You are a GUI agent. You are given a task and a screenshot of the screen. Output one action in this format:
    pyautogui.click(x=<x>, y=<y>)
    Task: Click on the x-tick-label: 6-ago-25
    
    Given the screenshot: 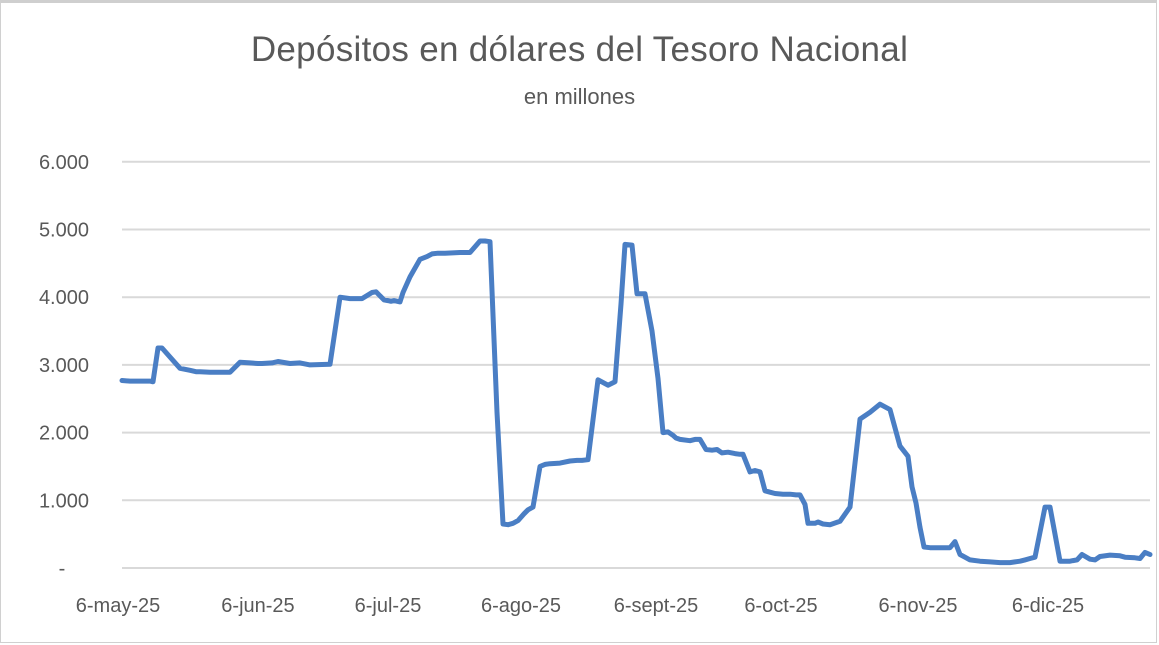 What is the action you would take?
    pyautogui.click(x=521, y=606)
    